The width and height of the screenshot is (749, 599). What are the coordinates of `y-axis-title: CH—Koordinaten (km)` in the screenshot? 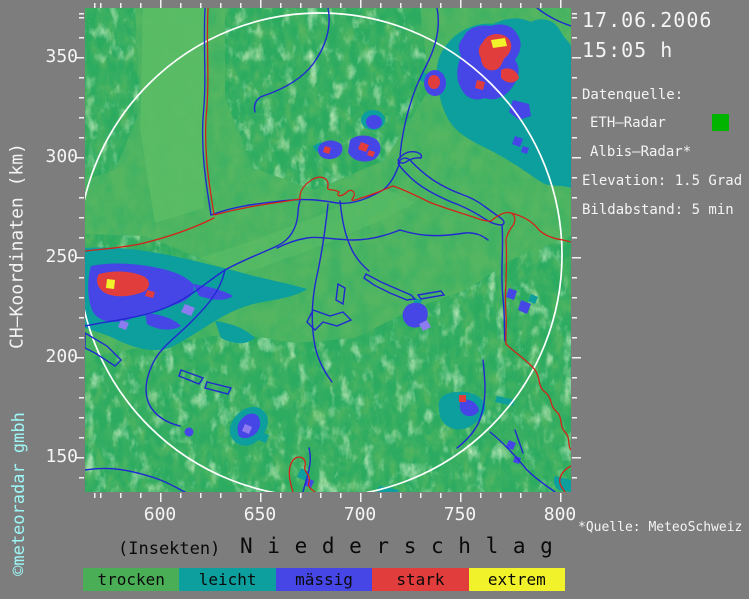 It's located at (17, 246).